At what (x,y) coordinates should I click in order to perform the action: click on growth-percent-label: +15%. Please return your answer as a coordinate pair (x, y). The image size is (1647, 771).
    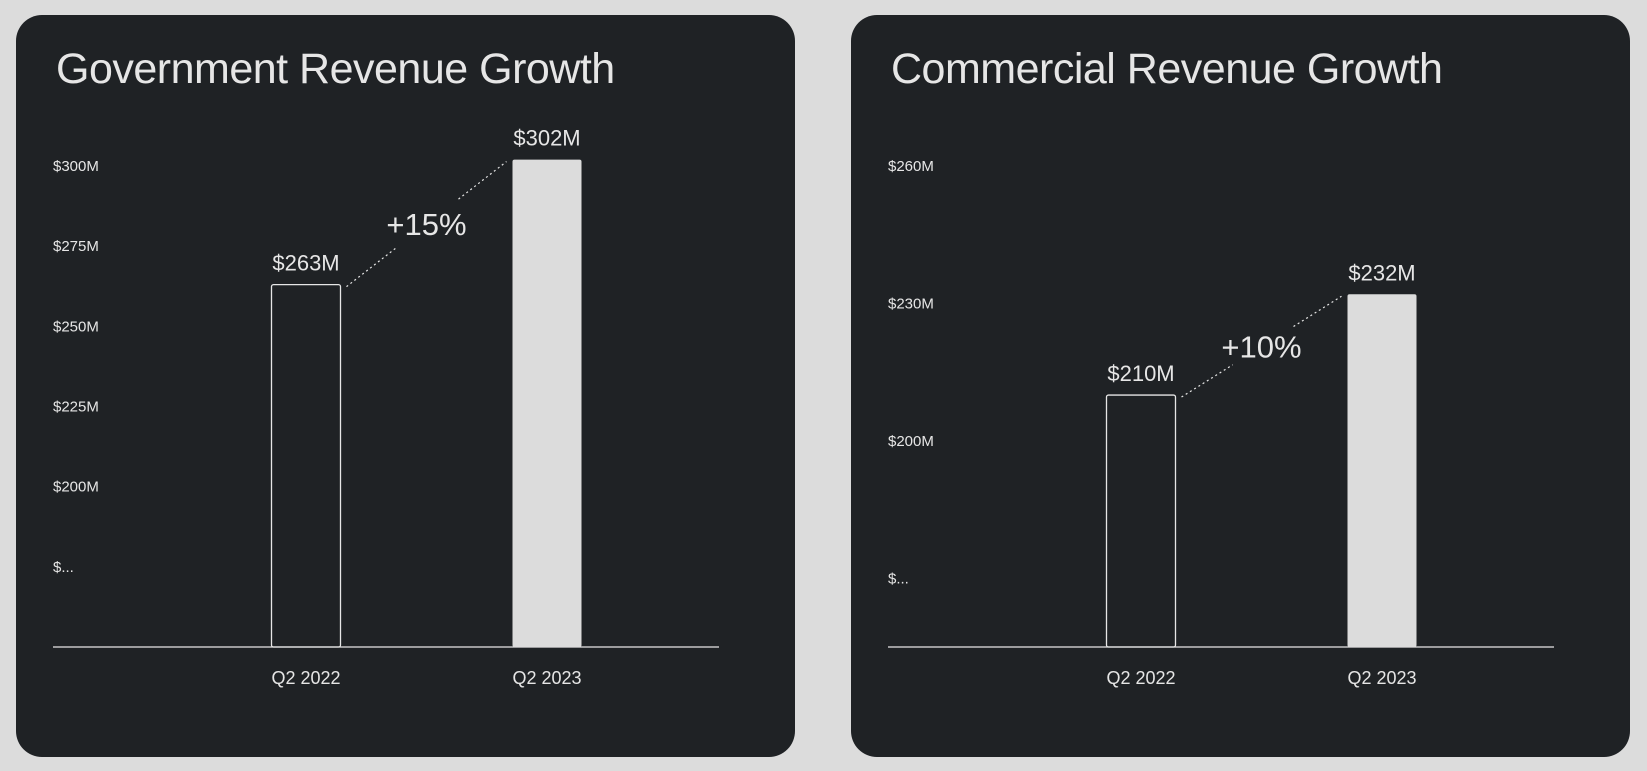
    Looking at the image, I should click on (426, 224).